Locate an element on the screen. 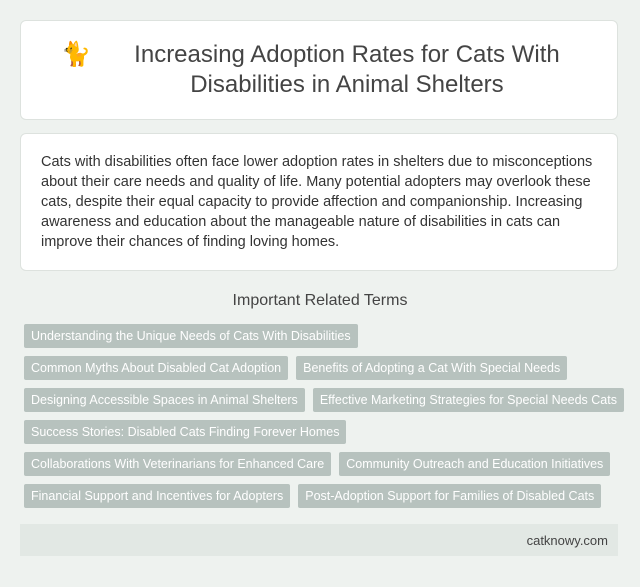  terms-heading: Important Related Terms is located at coordinates (320, 300).